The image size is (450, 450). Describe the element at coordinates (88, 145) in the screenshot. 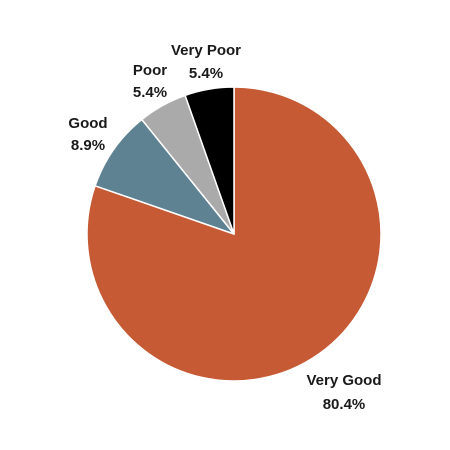

I see `slice-value-good: 8.9%` at that location.